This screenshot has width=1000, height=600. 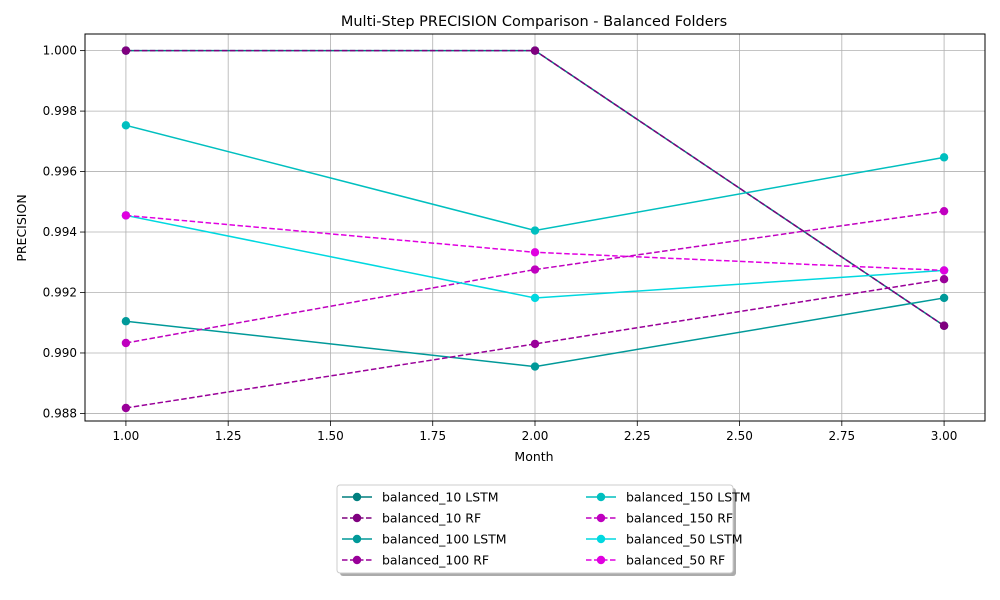 What do you see at coordinates (126, 436) in the screenshot?
I see `x-tick-label: 1.00` at bounding box center [126, 436].